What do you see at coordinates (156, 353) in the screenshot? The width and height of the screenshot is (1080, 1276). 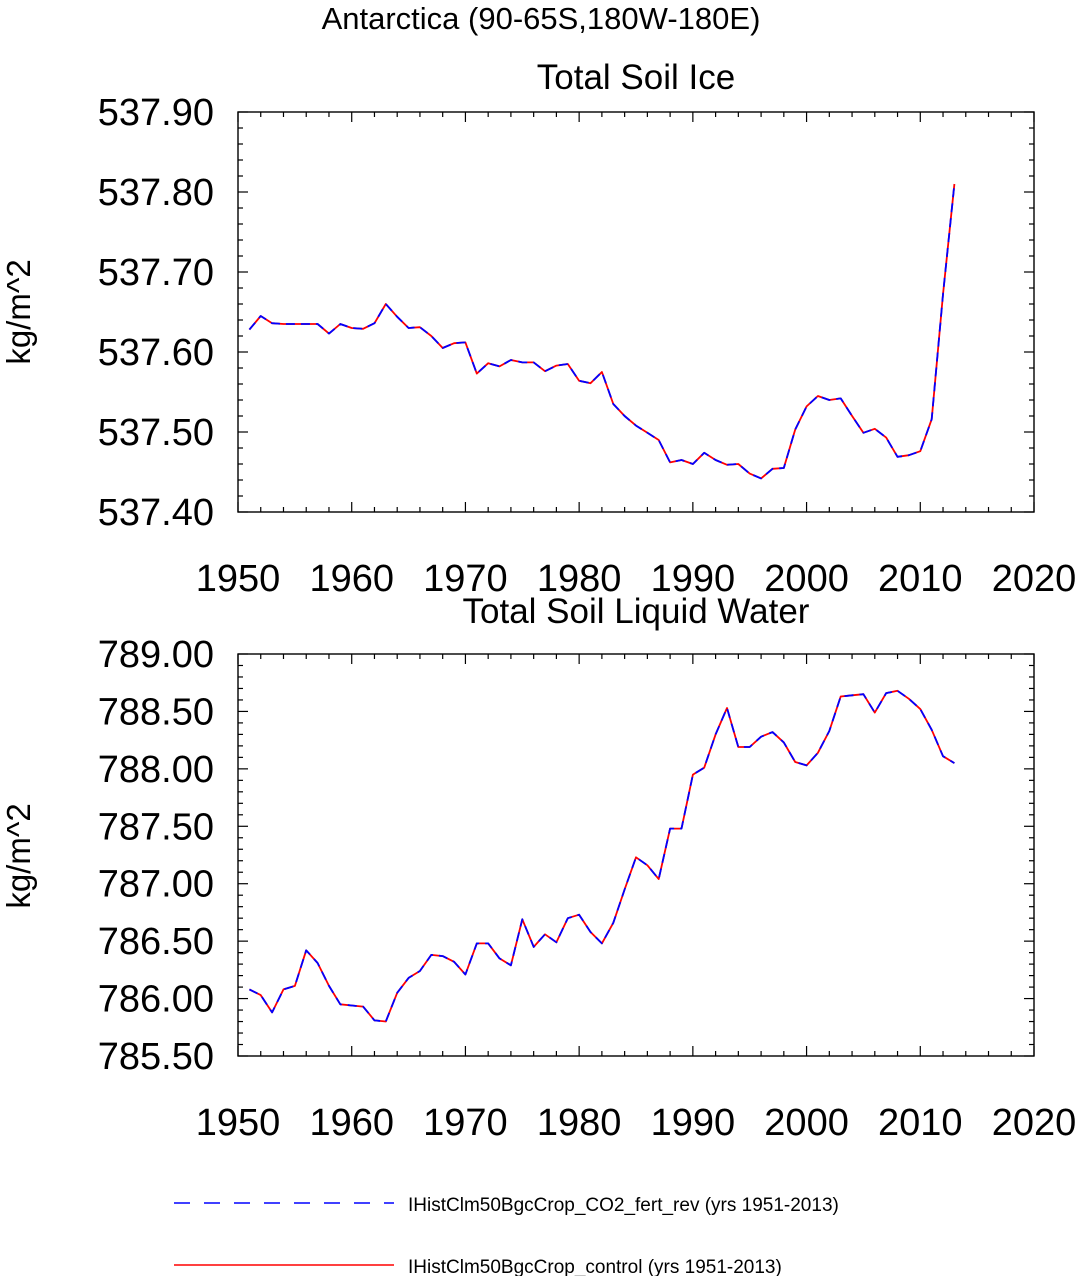 I see `y-tick-label: 537.60` at bounding box center [156, 353].